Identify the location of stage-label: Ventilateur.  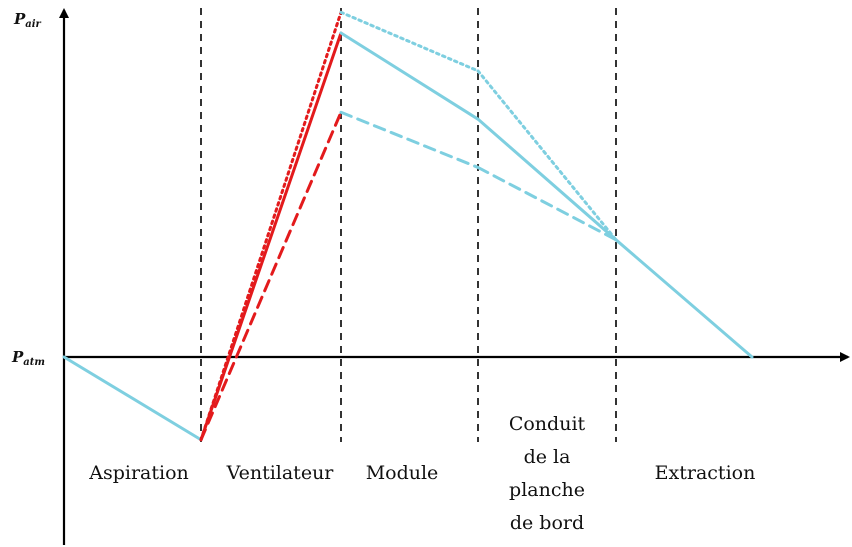
(280, 473).